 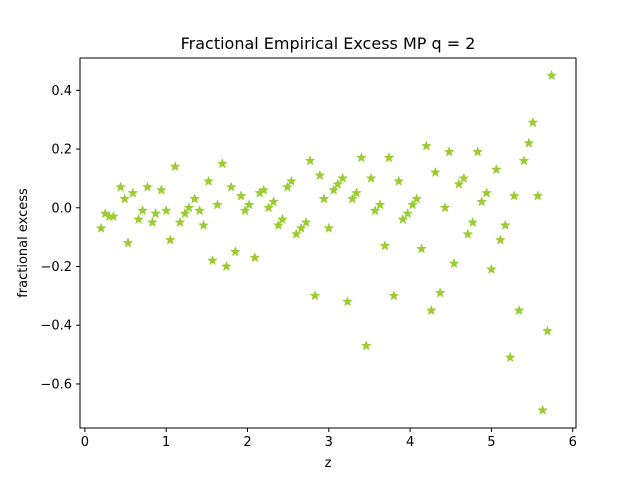 What do you see at coordinates (61, 208) in the screenshot?
I see `y-tick-label: 0.0` at bounding box center [61, 208].